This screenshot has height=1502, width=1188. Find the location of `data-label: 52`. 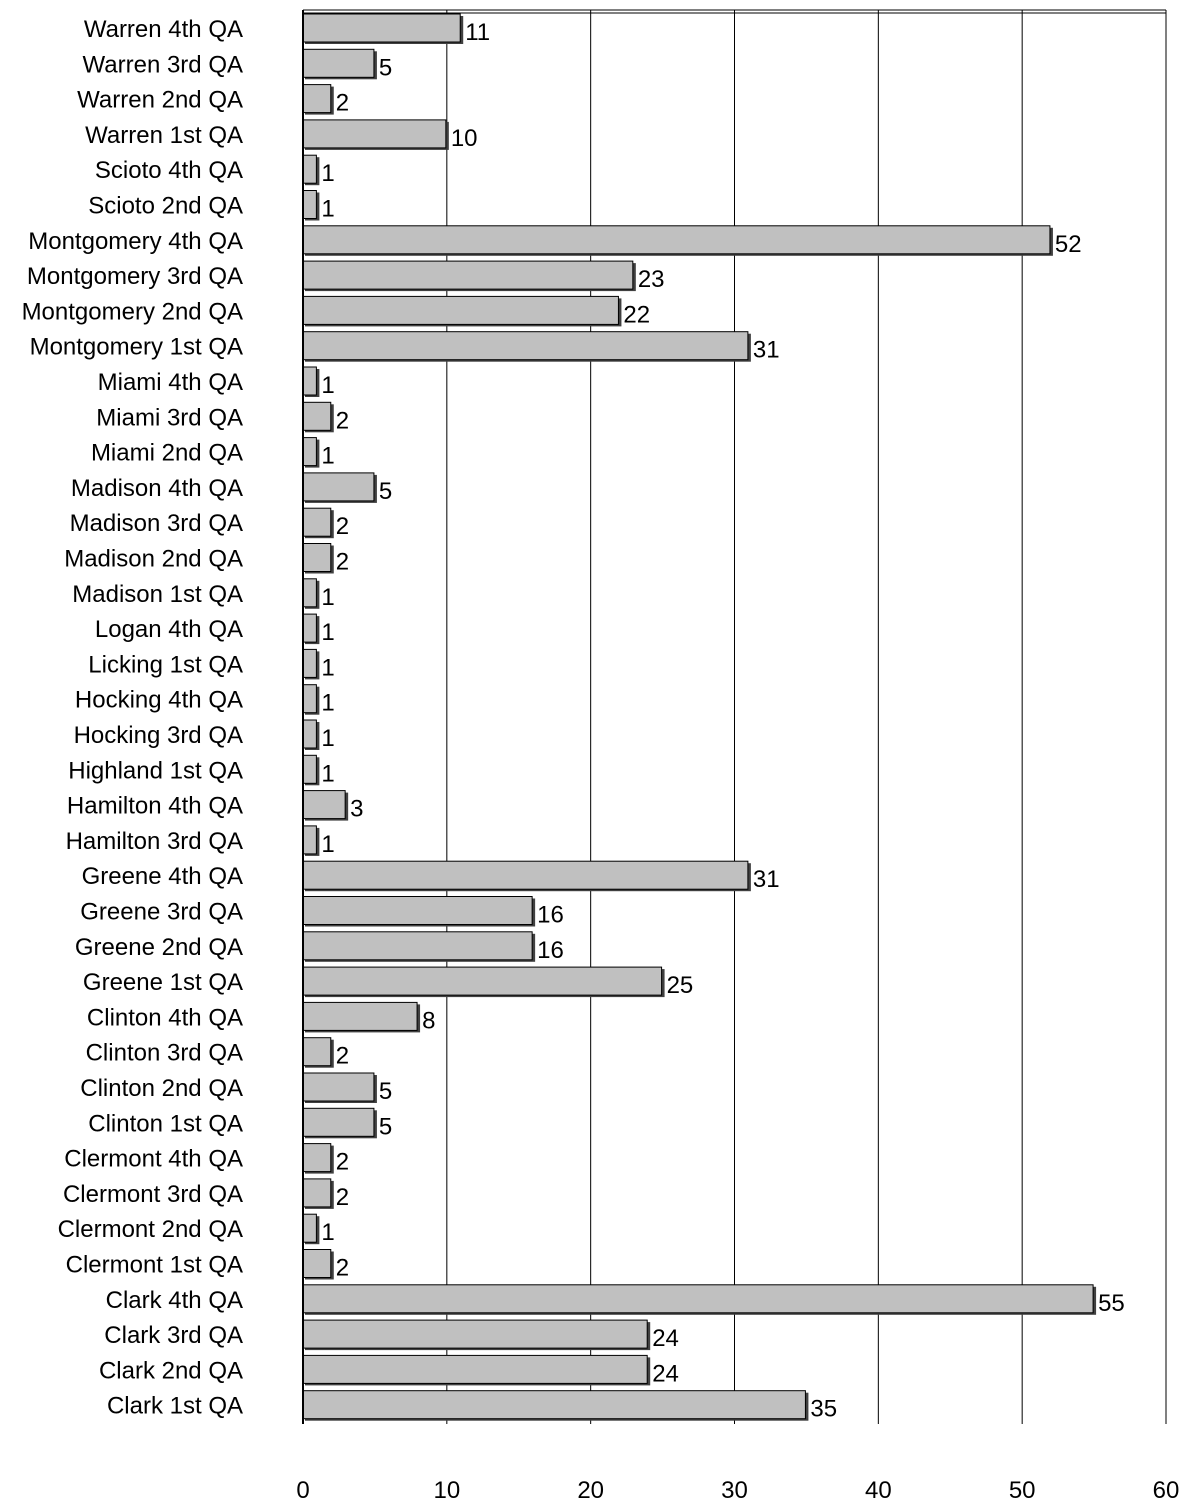

data-label: 52 is located at coordinates (1068, 244).